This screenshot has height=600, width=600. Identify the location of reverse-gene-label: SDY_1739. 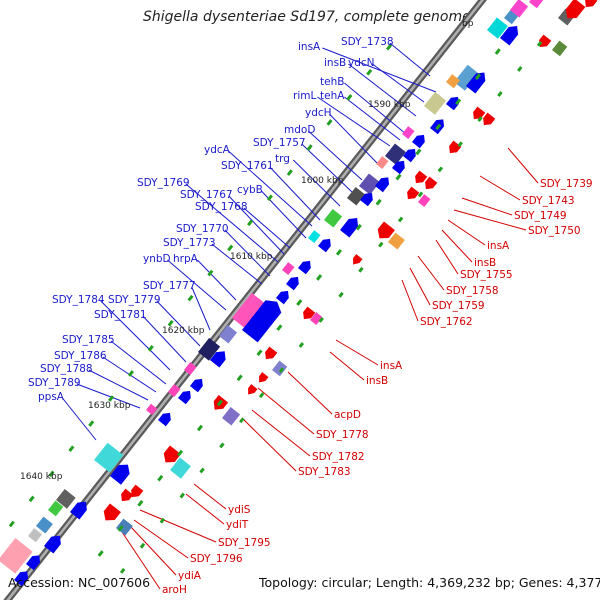
(566, 184).